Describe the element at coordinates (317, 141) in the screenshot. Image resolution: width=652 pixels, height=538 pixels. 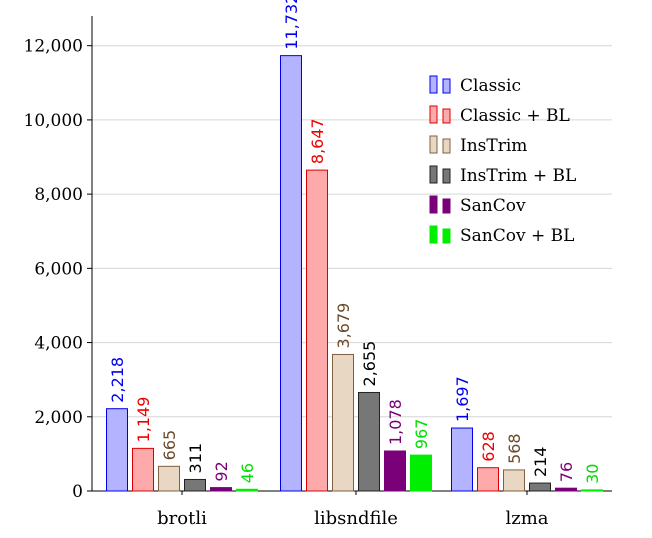
I see `bar-value-label: 8,647` at that location.